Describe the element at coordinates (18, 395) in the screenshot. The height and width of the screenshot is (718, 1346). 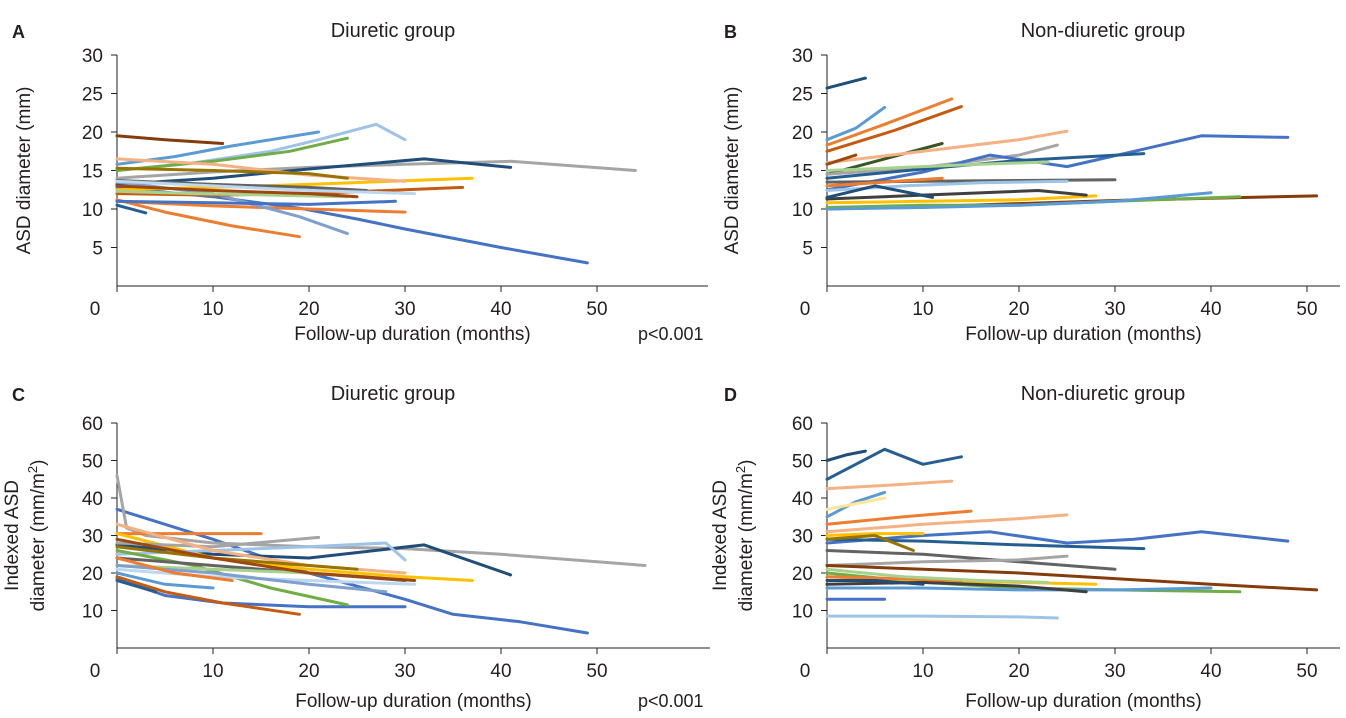
I see `panel-letter: C` at that location.